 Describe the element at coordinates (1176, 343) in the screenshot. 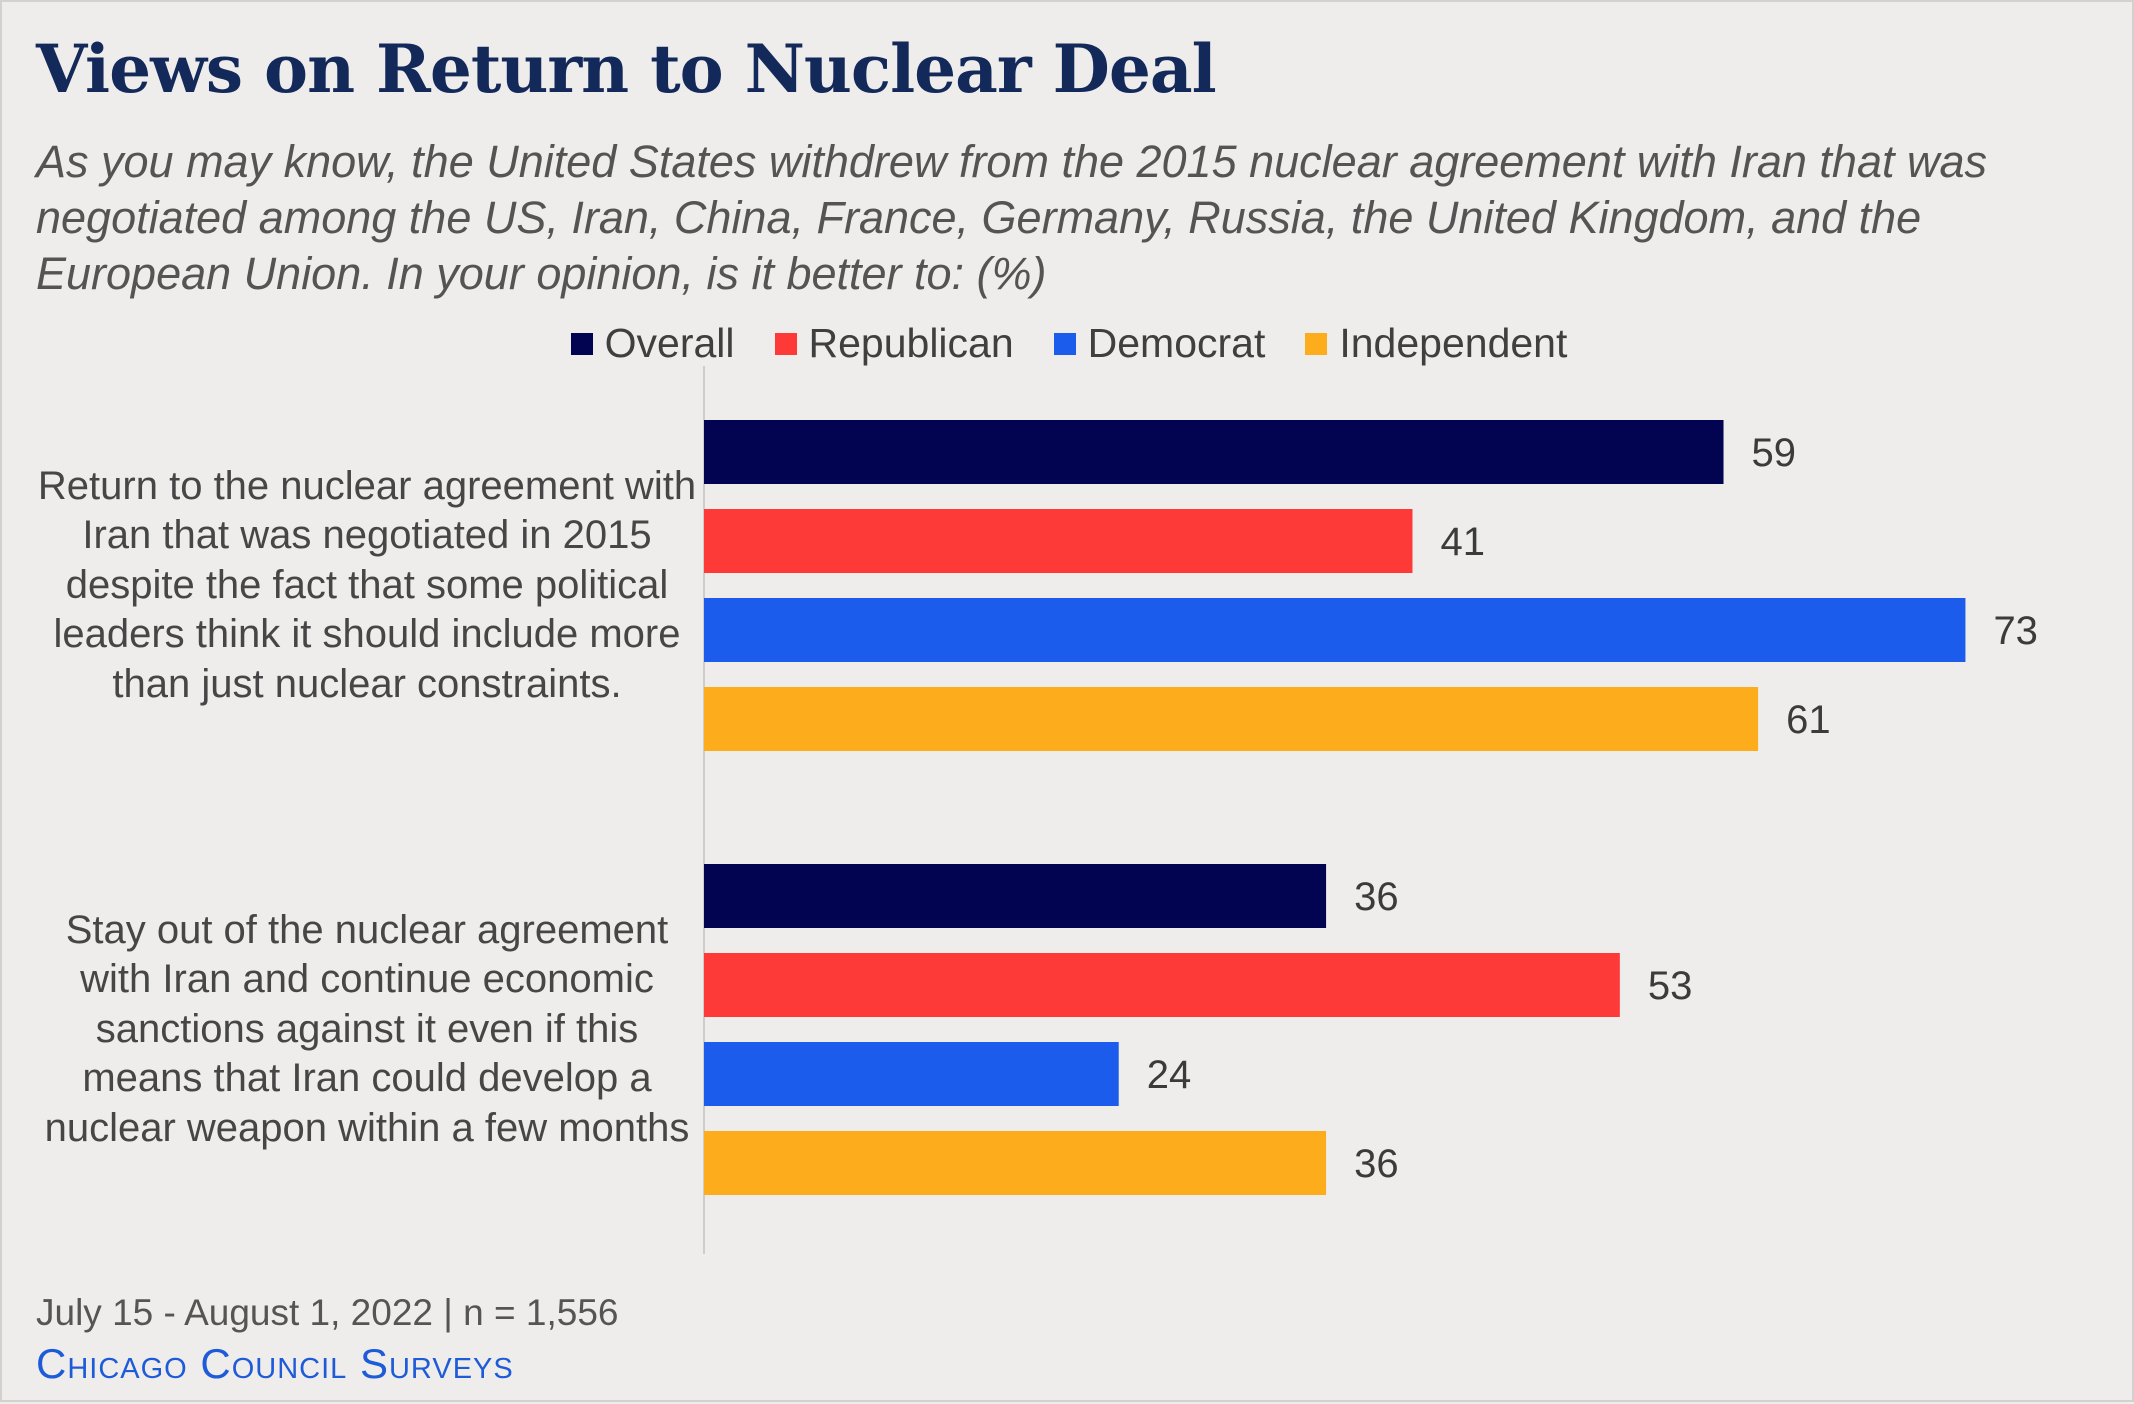

I see `legend-label: Democrat` at that location.